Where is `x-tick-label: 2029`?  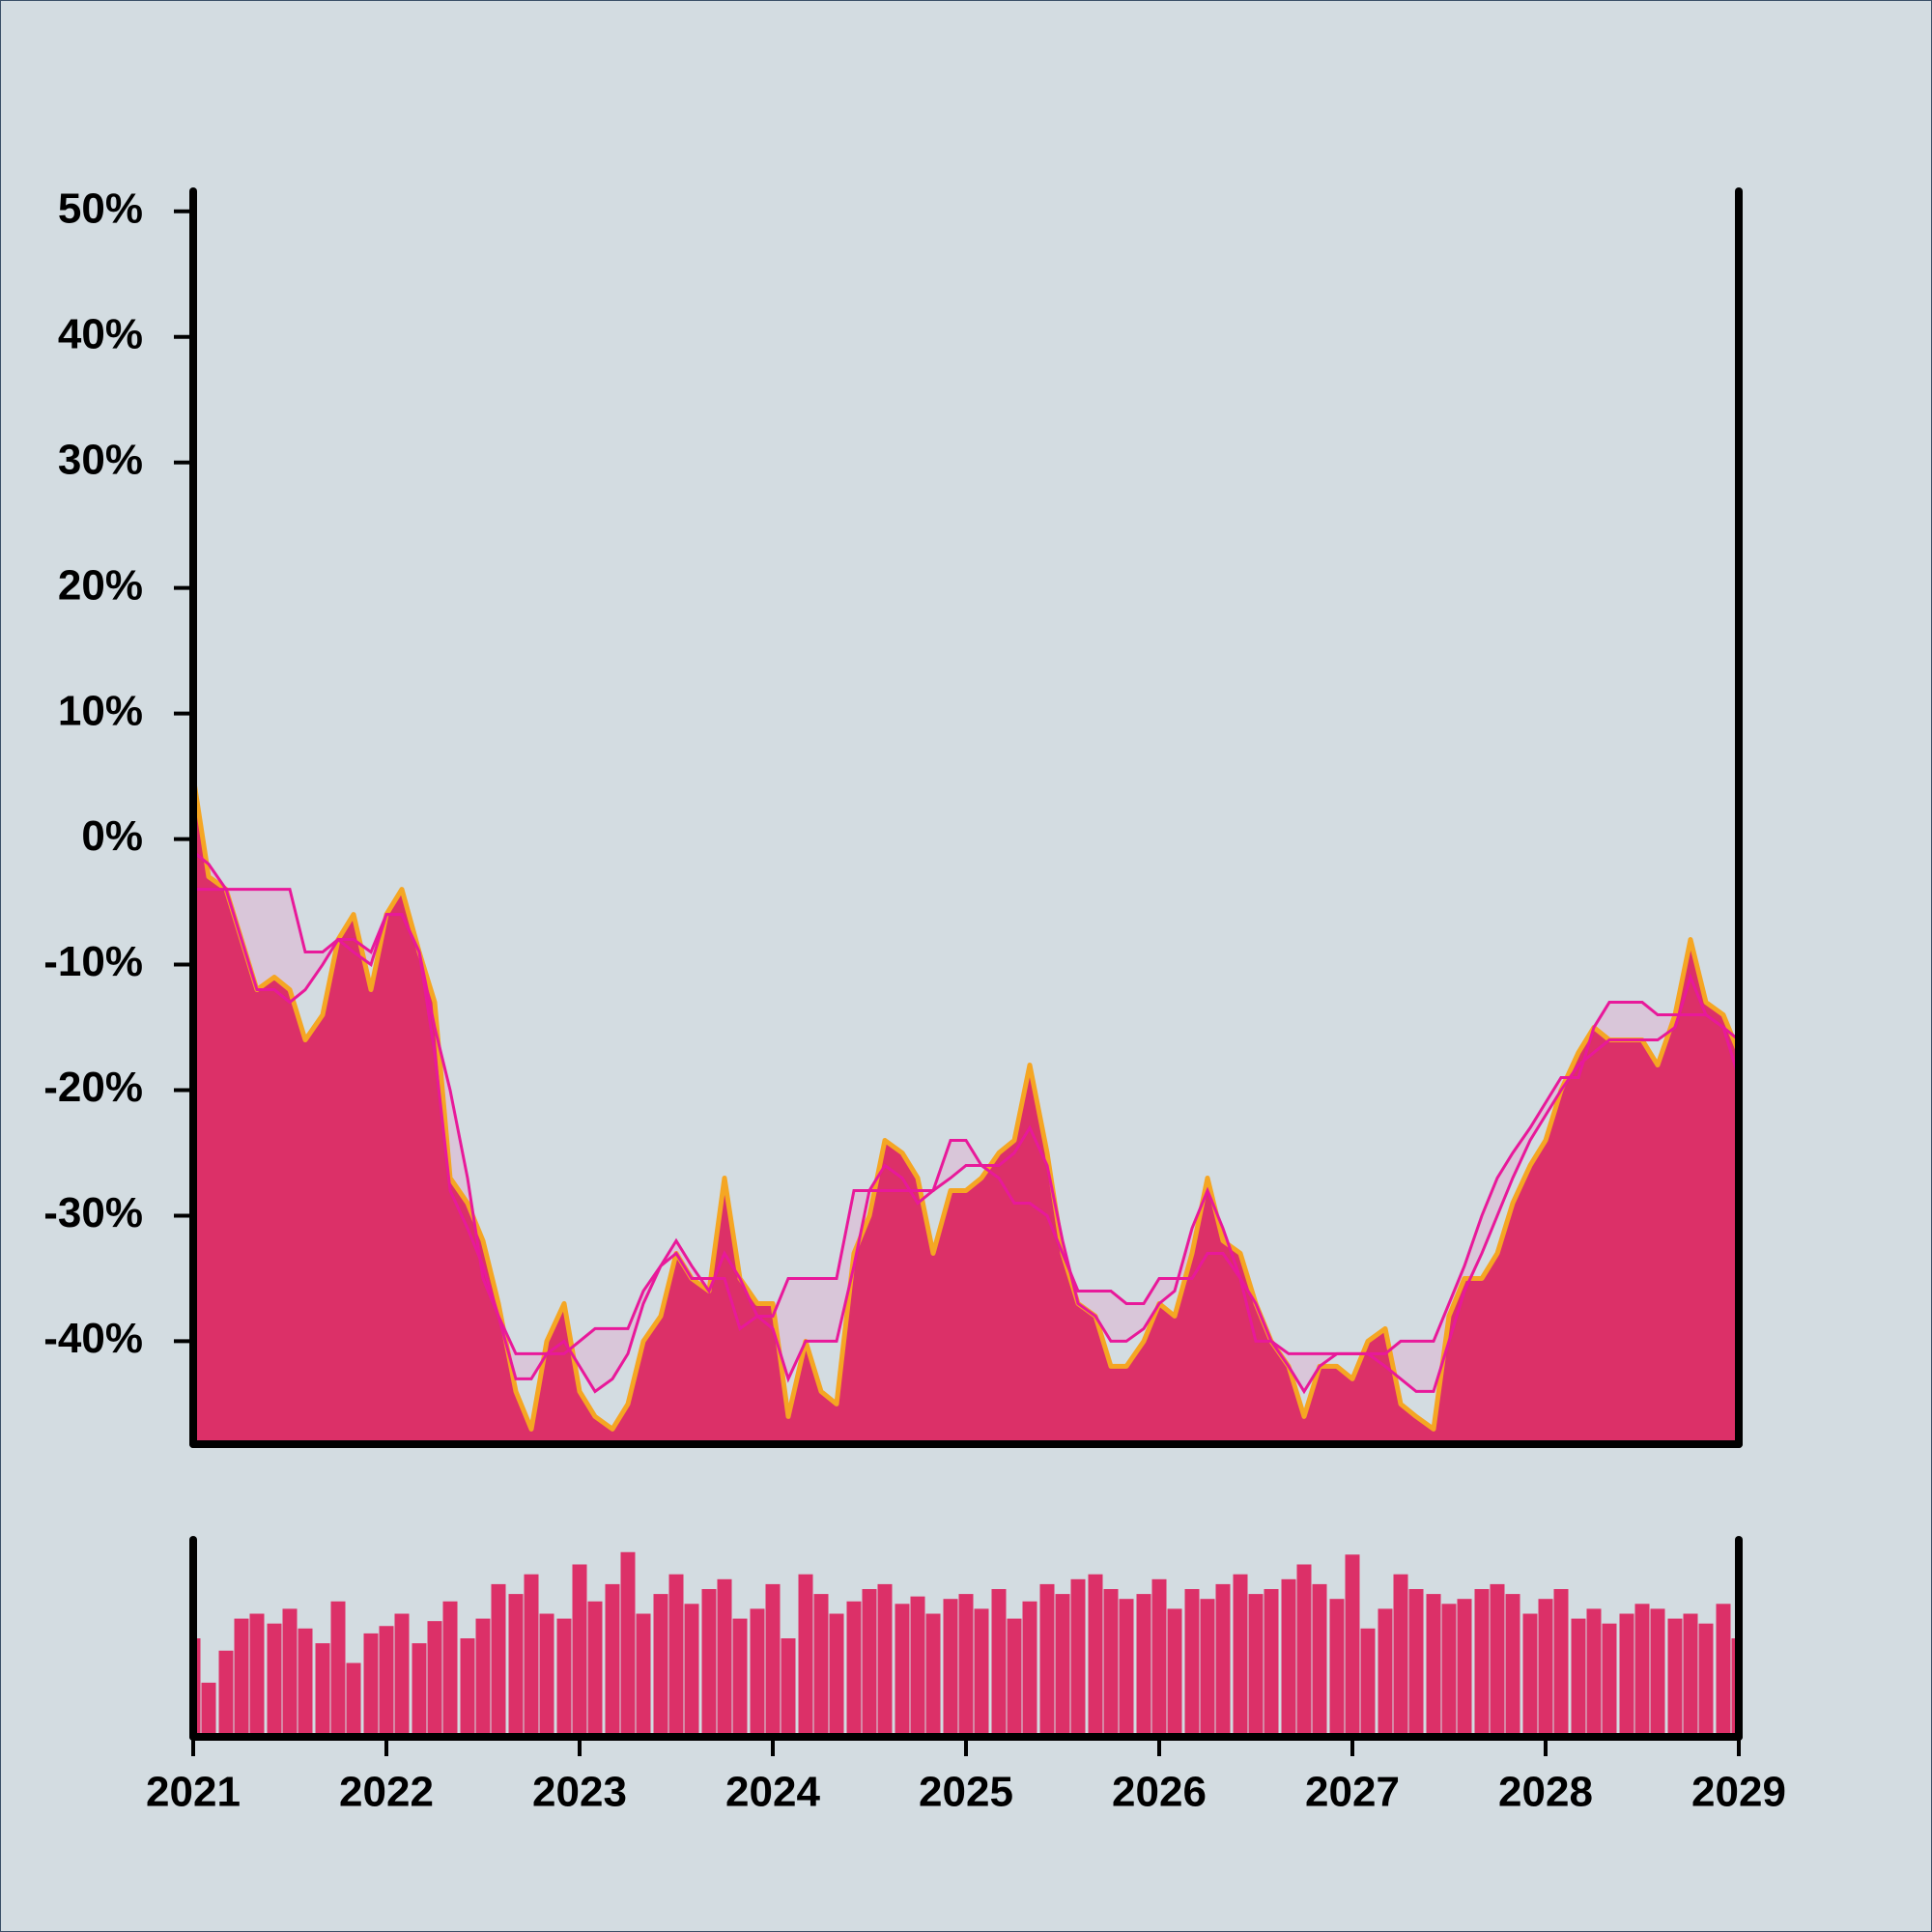
x-tick-label: 2029 is located at coordinates (1738, 1792).